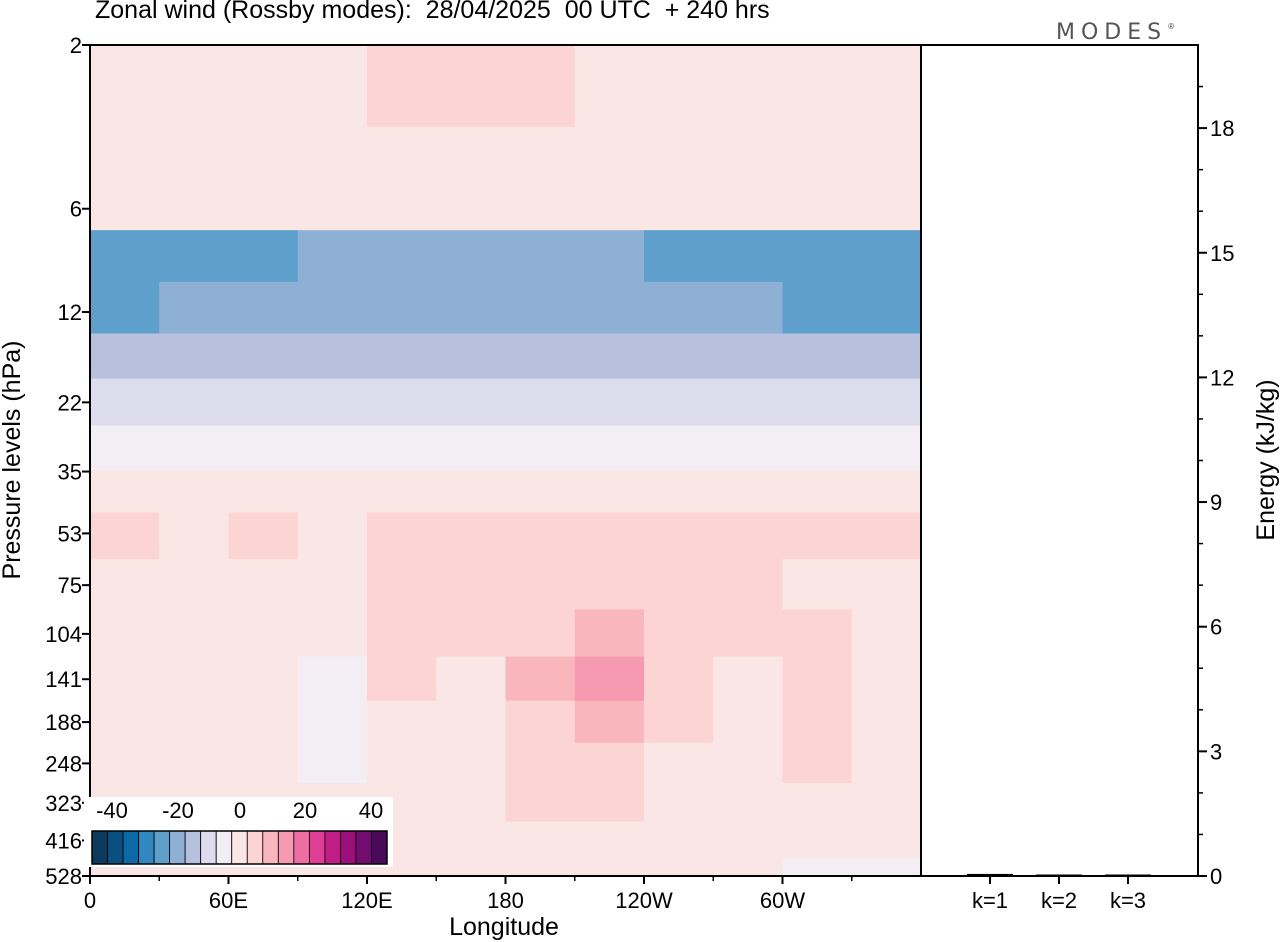 The width and height of the screenshot is (1280, 942). I want to click on longitude-tick-label: 0, so click(90, 900).